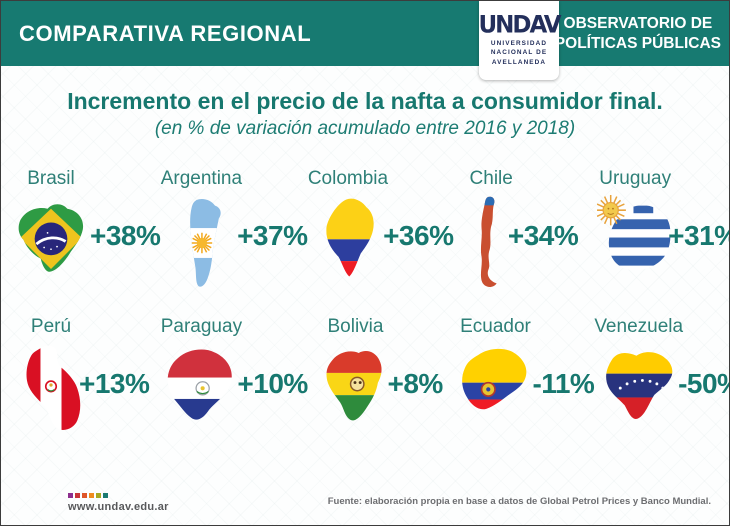 Image resolution: width=730 pixels, height=526 pixels. I want to click on observatory-line2: POLÍTICAS PÚBLICAS, so click(637, 43).